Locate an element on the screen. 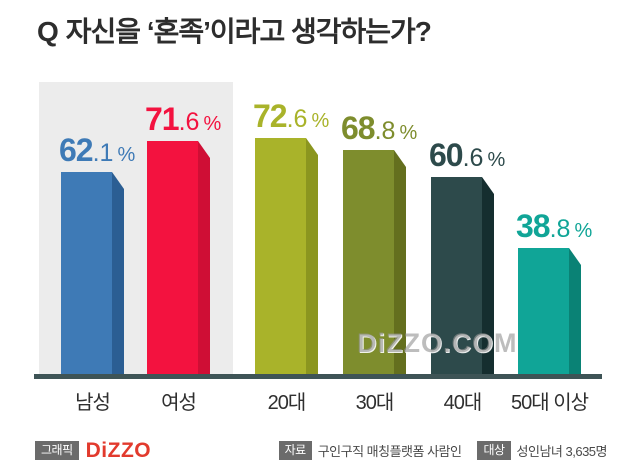 The height and width of the screenshot is (476, 640). source-badge: 자료 is located at coordinates (295, 450).